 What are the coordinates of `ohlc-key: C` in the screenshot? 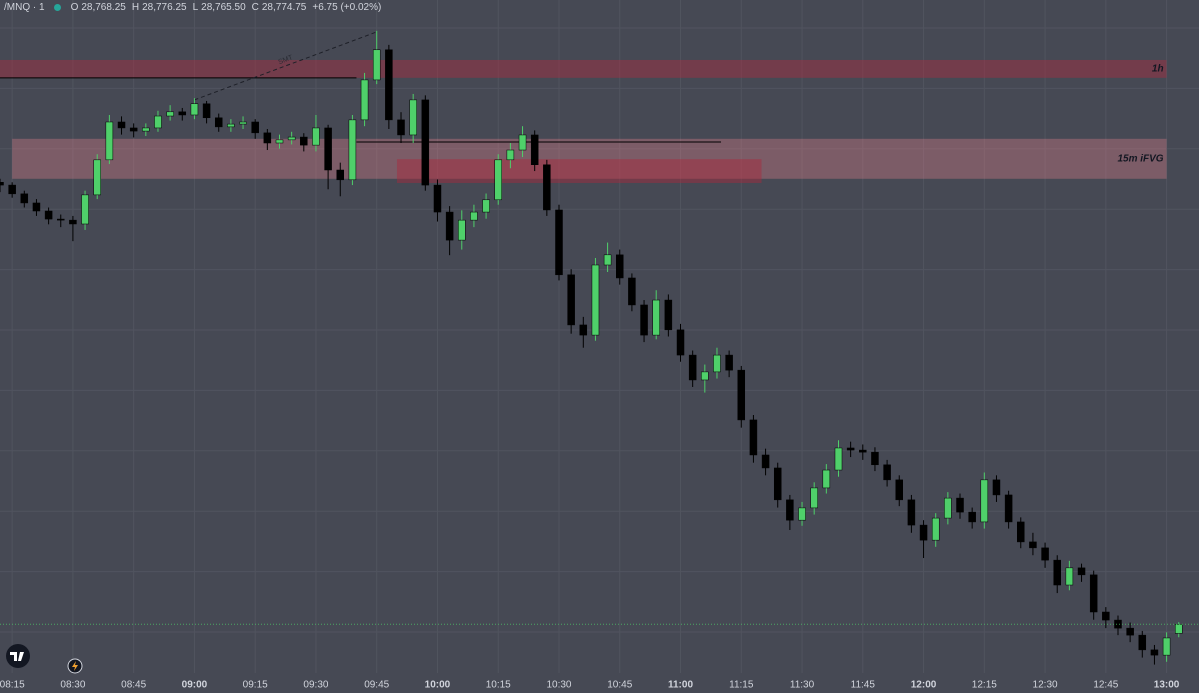 It's located at (255, 7).